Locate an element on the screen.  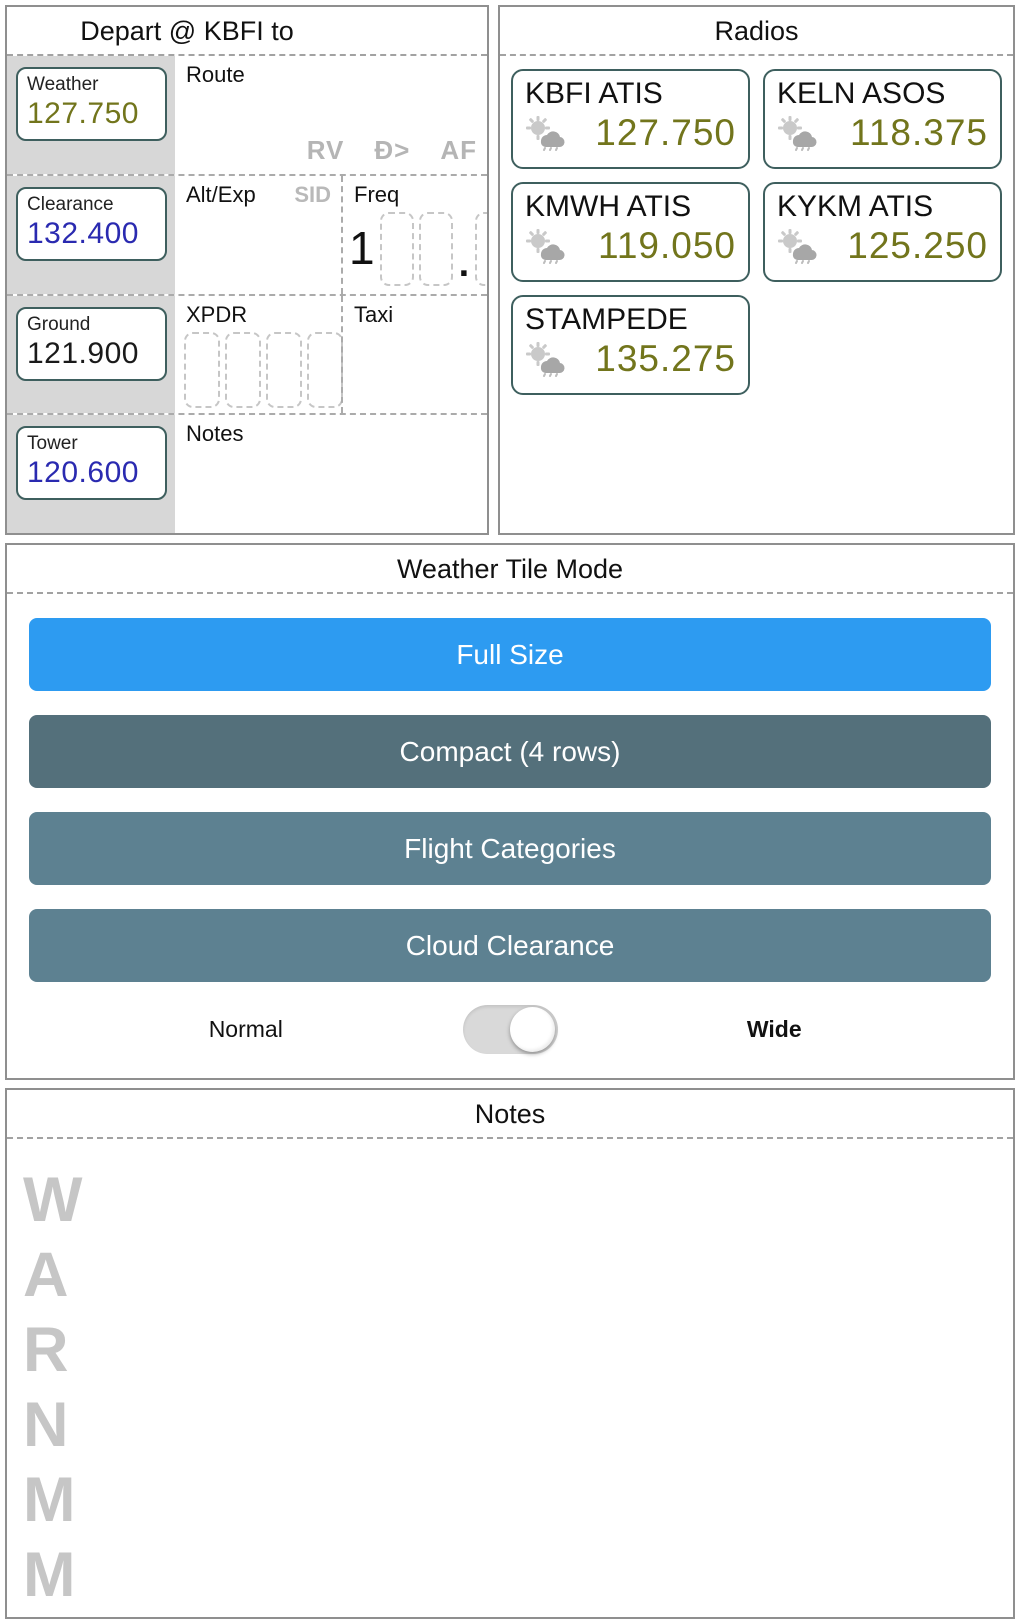
notes-panel-title: Notes is located at coordinates (510, 1114).